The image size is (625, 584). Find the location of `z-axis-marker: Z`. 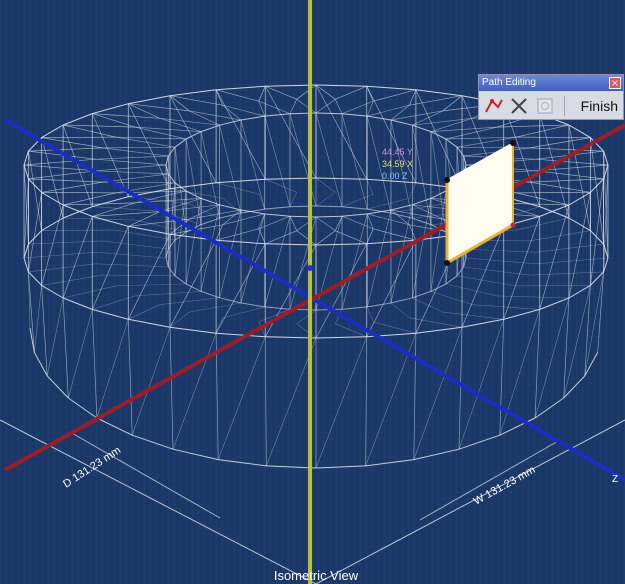

z-axis-marker: Z is located at coordinates (615, 479).